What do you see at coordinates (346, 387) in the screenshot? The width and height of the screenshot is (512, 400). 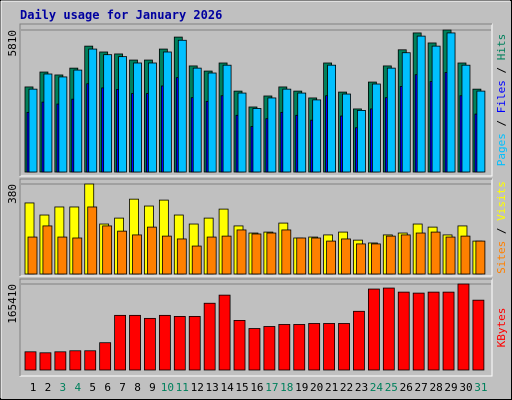 I see `x-tick-label: 22` at bounding box center [346, 387].